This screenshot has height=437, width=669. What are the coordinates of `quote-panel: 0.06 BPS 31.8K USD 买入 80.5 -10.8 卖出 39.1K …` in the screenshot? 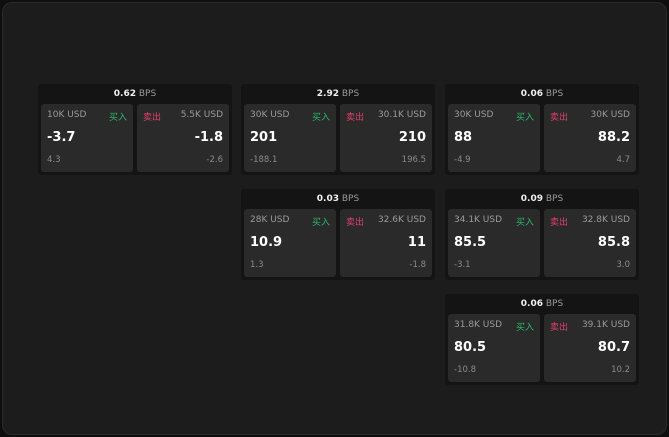 It's located at (542, 339).